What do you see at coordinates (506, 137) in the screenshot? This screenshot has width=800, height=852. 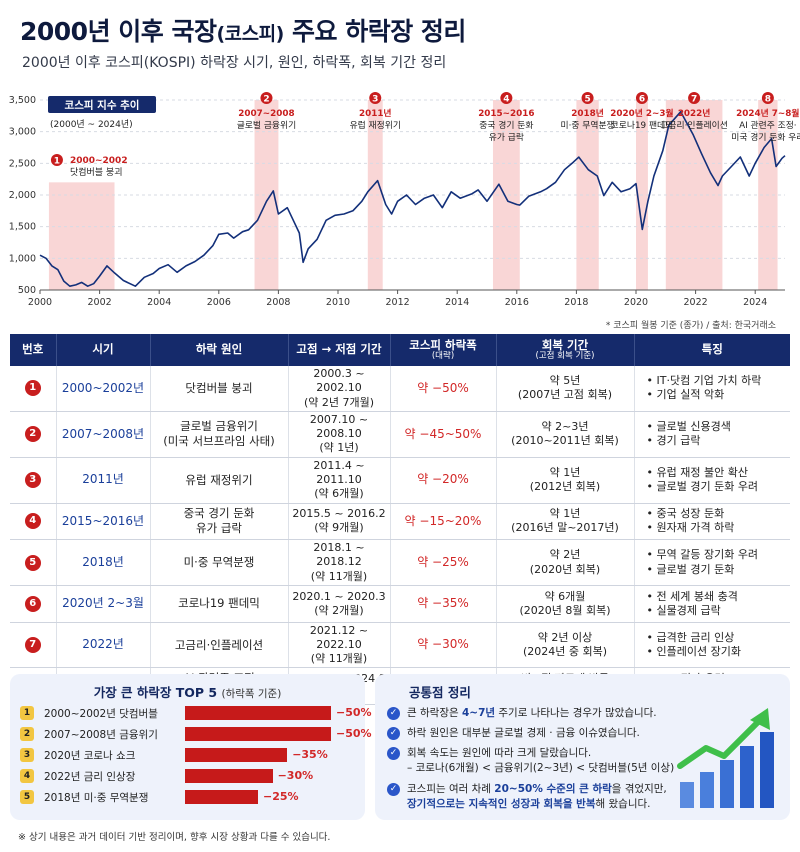 I see `annotation-label: 유가 급락` at bounding box center [506, 137].